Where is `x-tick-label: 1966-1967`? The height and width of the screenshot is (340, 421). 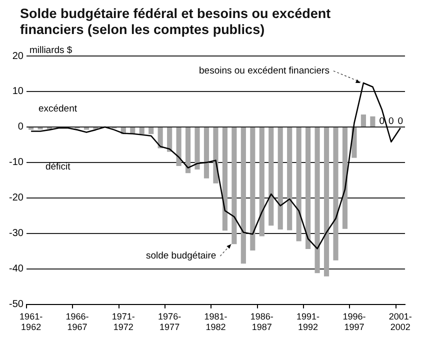 x-tick-label: 1966-1967 is located at coordinates (77, 321).